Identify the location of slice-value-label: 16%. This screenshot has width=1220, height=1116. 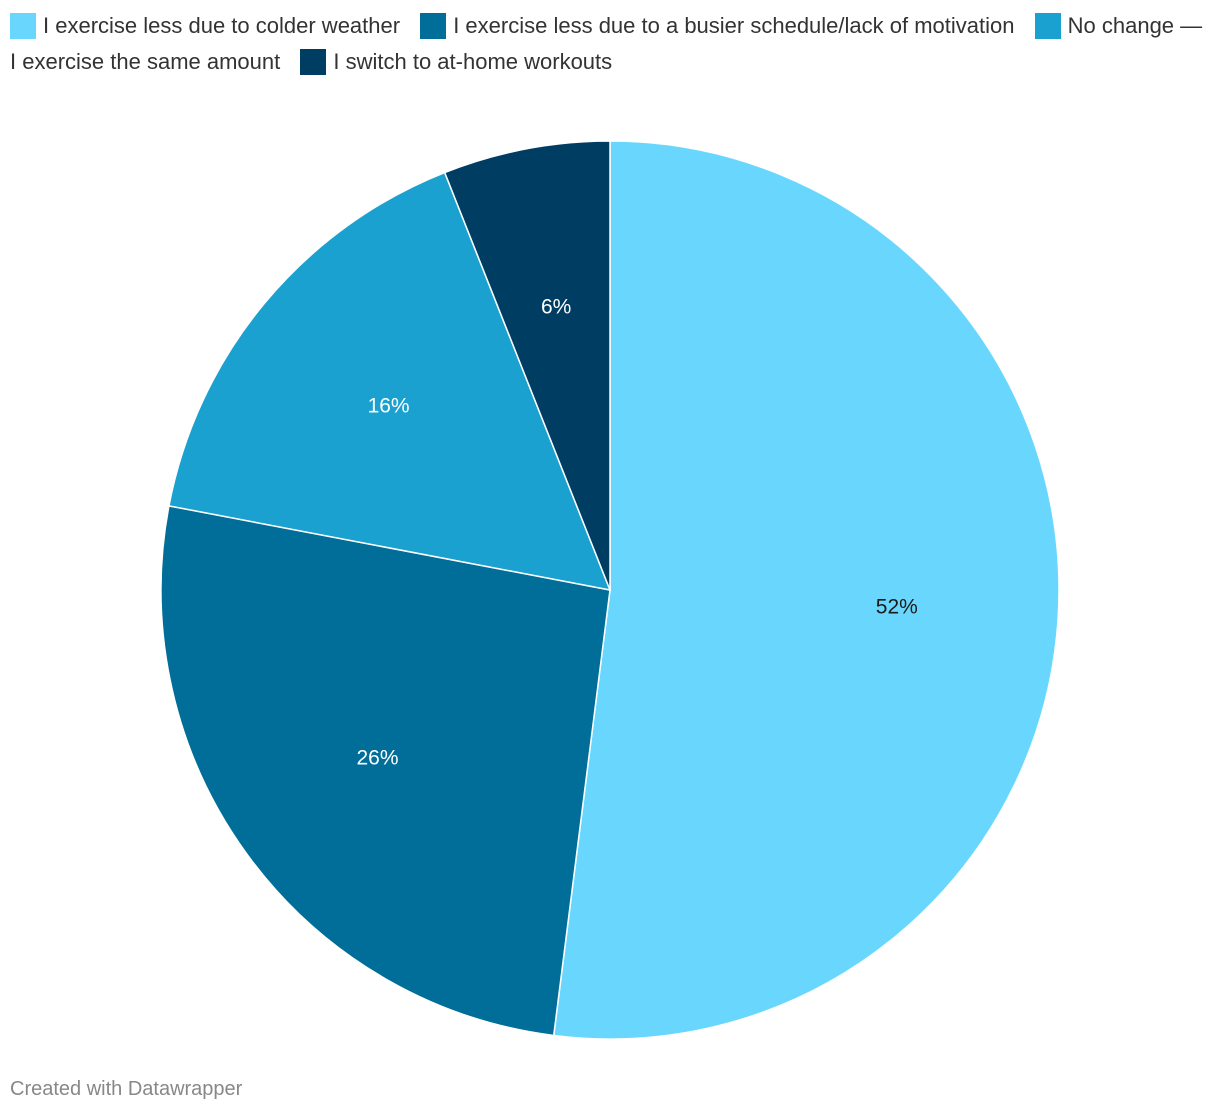
(389, 405).